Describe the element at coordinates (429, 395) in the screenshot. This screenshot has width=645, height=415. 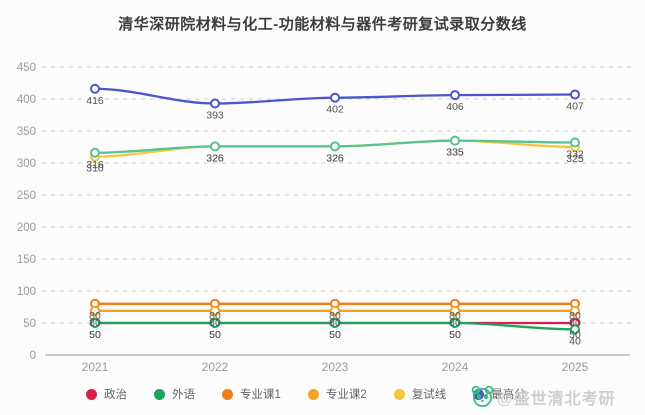
I see `legend-label: 复试线` at that location.